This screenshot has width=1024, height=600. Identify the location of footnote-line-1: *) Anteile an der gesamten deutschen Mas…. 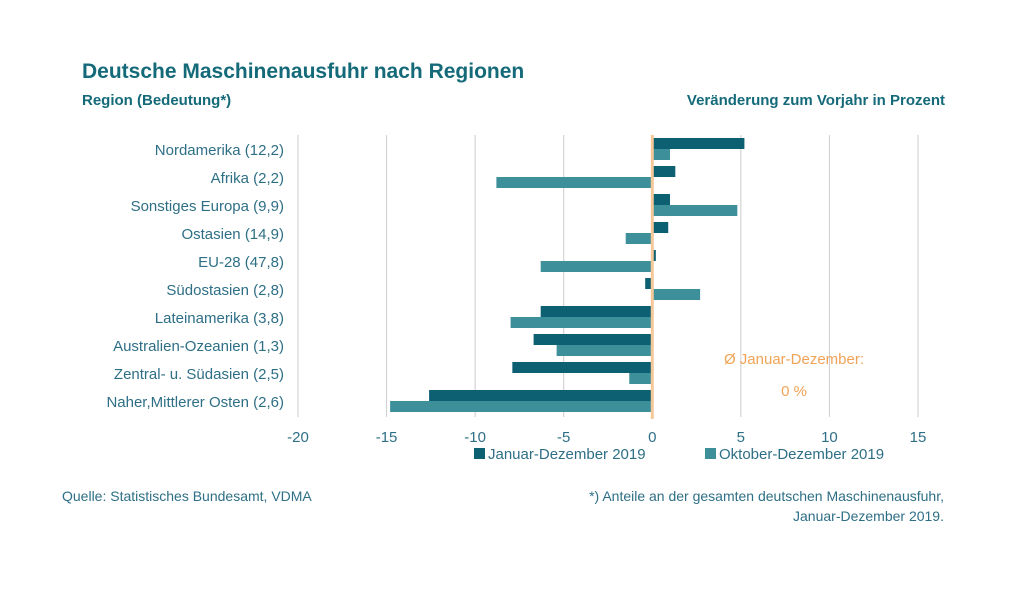
(766, 496).